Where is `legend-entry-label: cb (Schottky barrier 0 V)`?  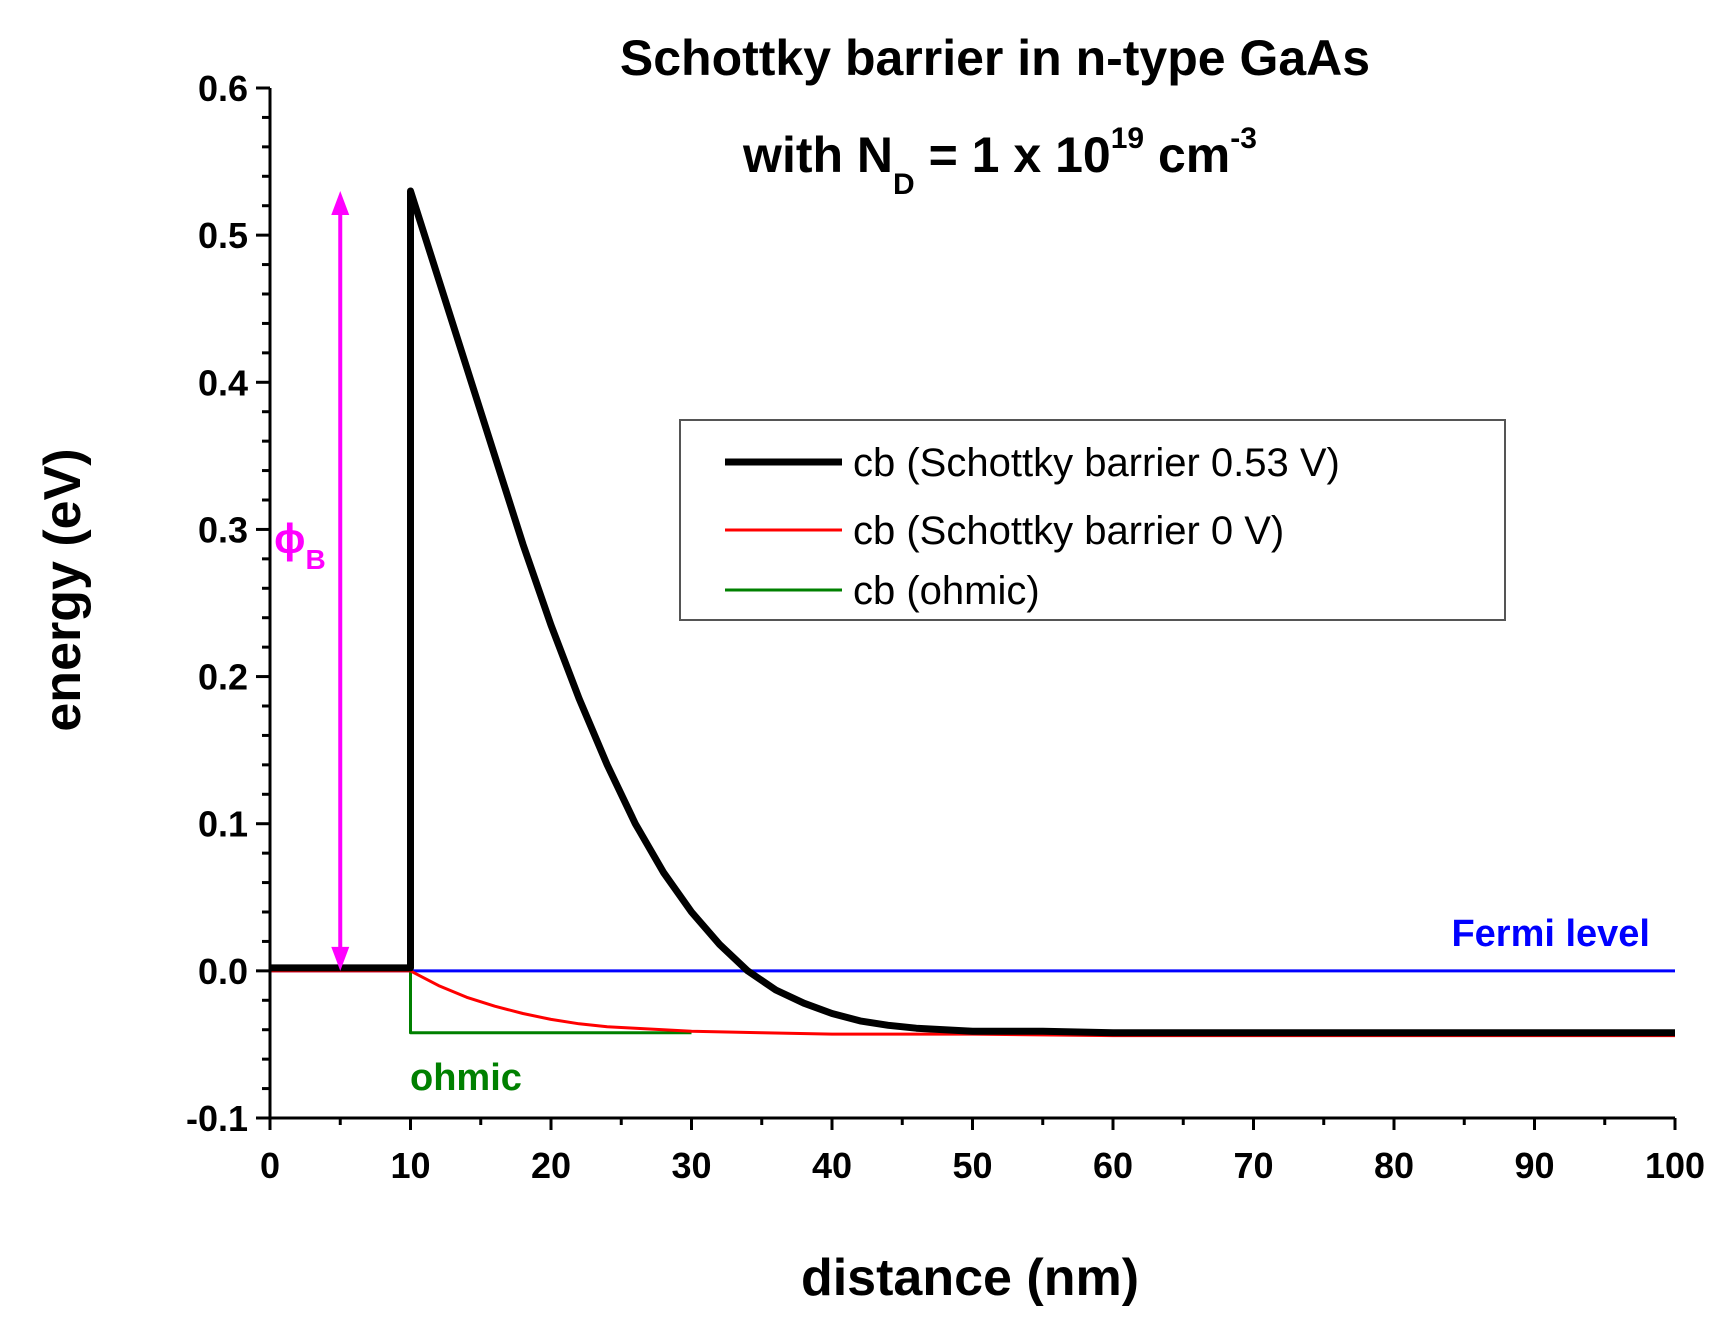
legend-entry-label: cb (Schottky barrier 0 V) is located at coordinates (1068, 531).